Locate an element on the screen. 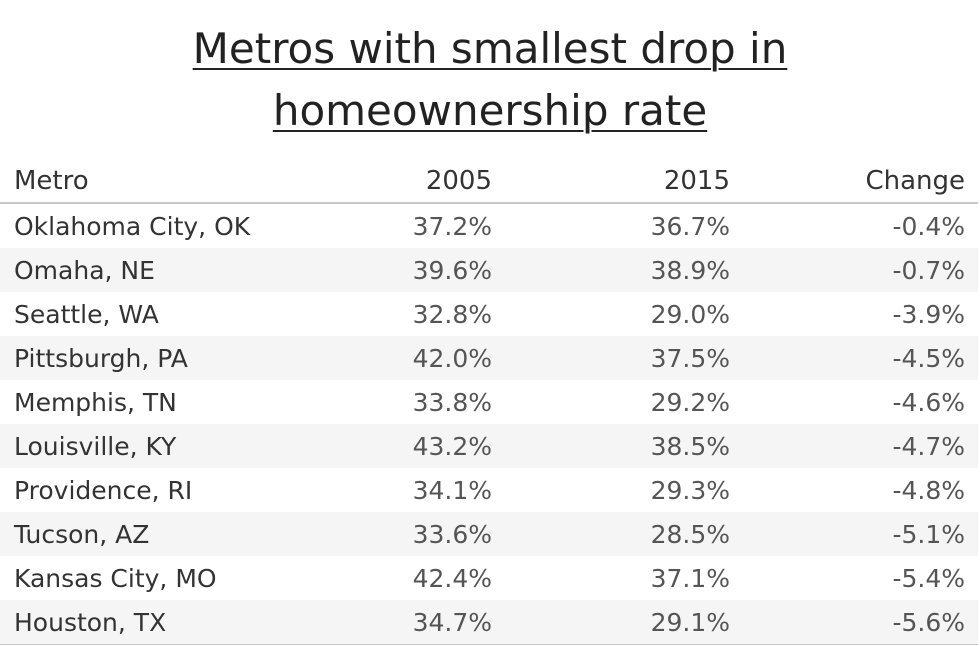 The height and width of the screenshot is (646, 980). cell-2015: 29.1% is located at coordinates (690, 622).